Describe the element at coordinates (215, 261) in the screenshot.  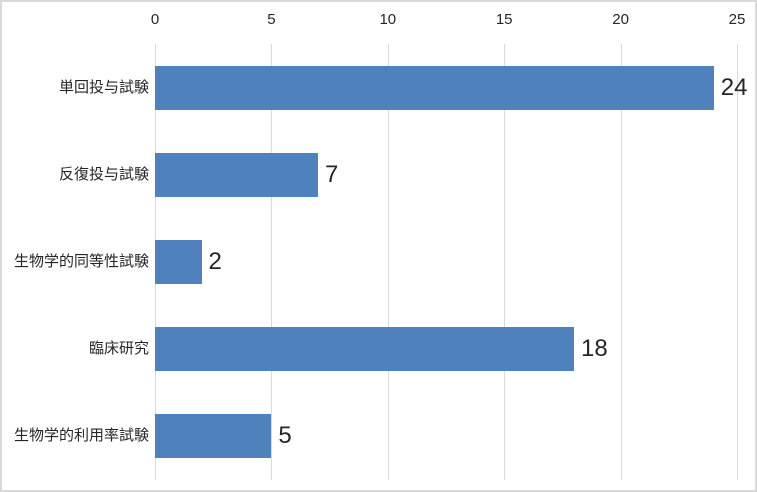
I see `data-label: 2` at that location.